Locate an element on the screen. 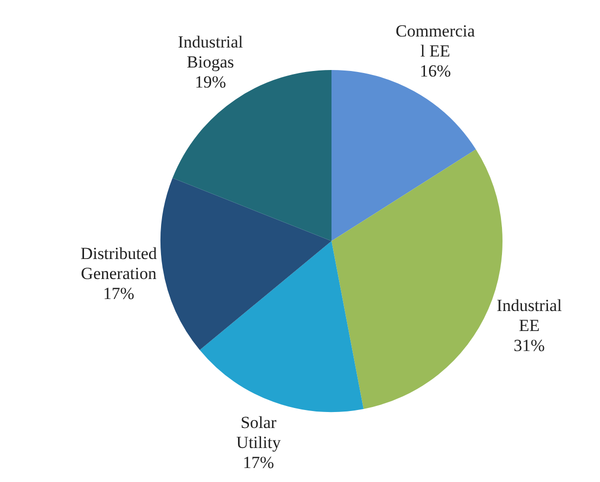 This screenshot has width=600, height=482. slice-label: Distributed Generation is located at coordinates (119, 264).